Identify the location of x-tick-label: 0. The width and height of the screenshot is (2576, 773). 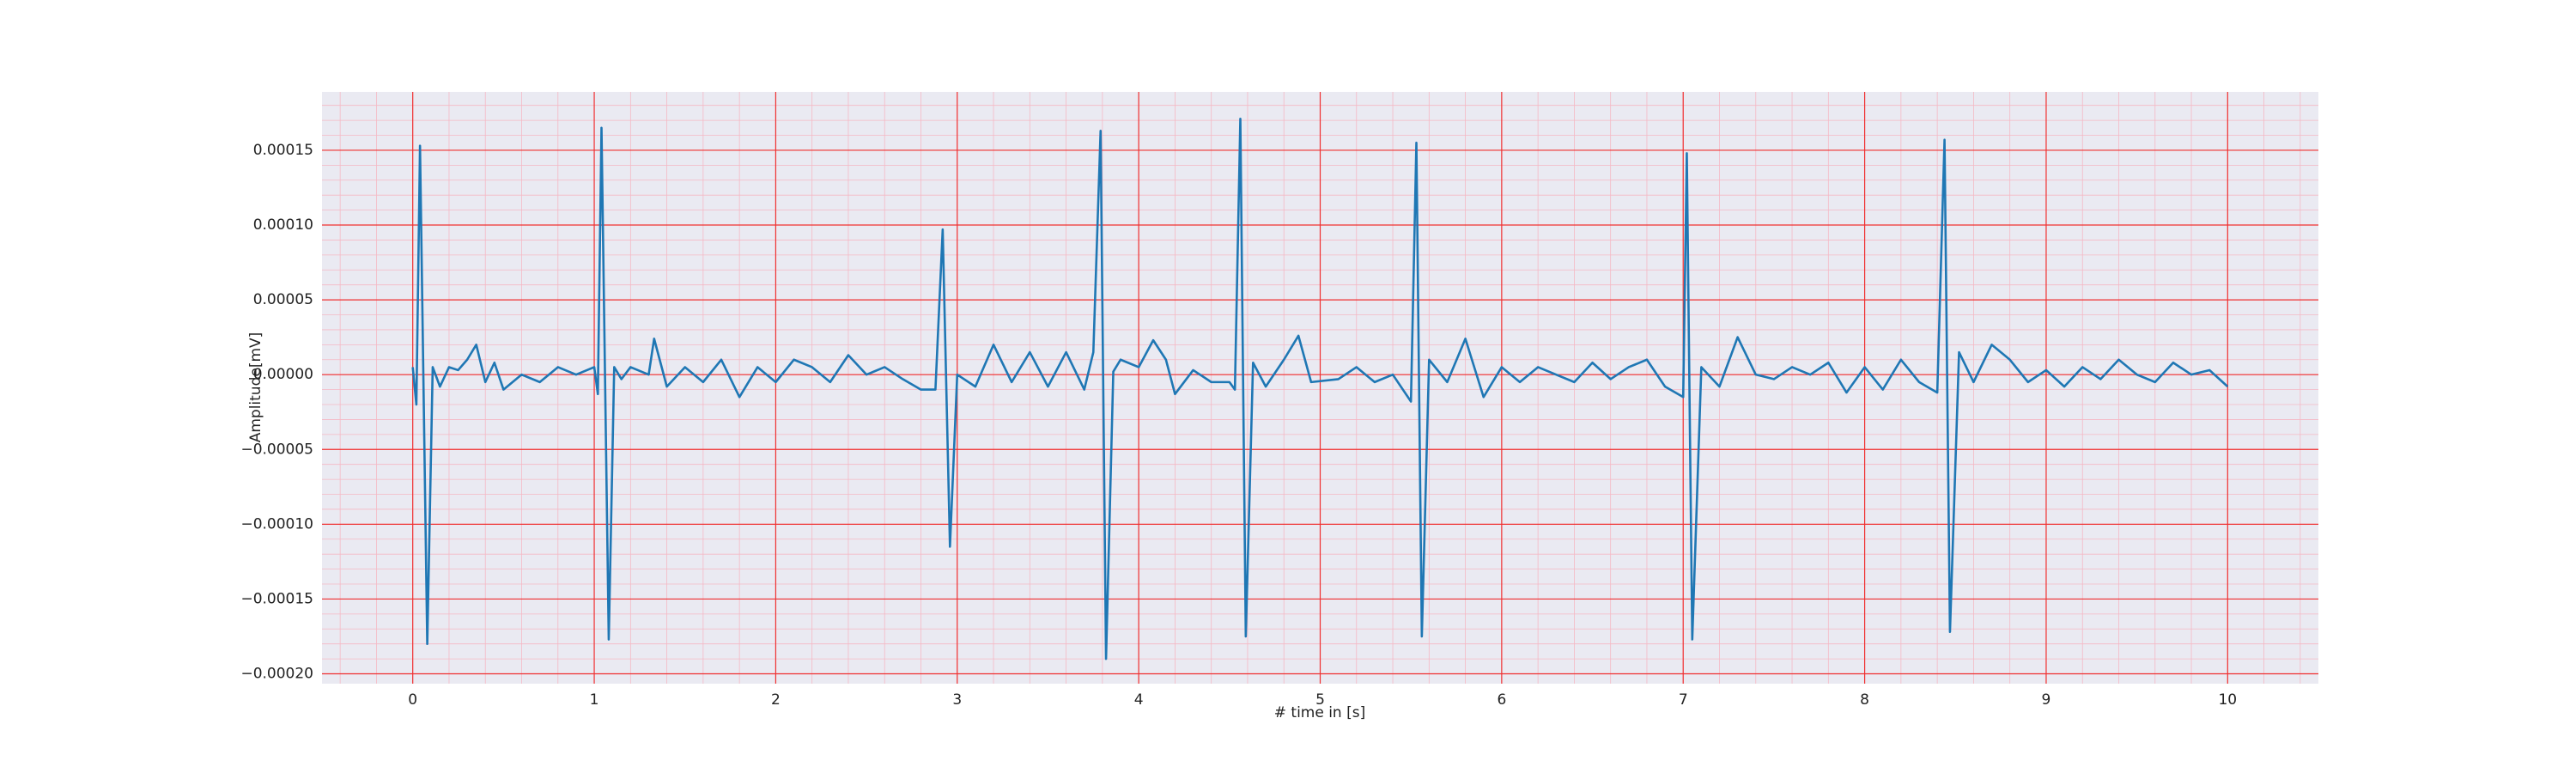
(412, 700).